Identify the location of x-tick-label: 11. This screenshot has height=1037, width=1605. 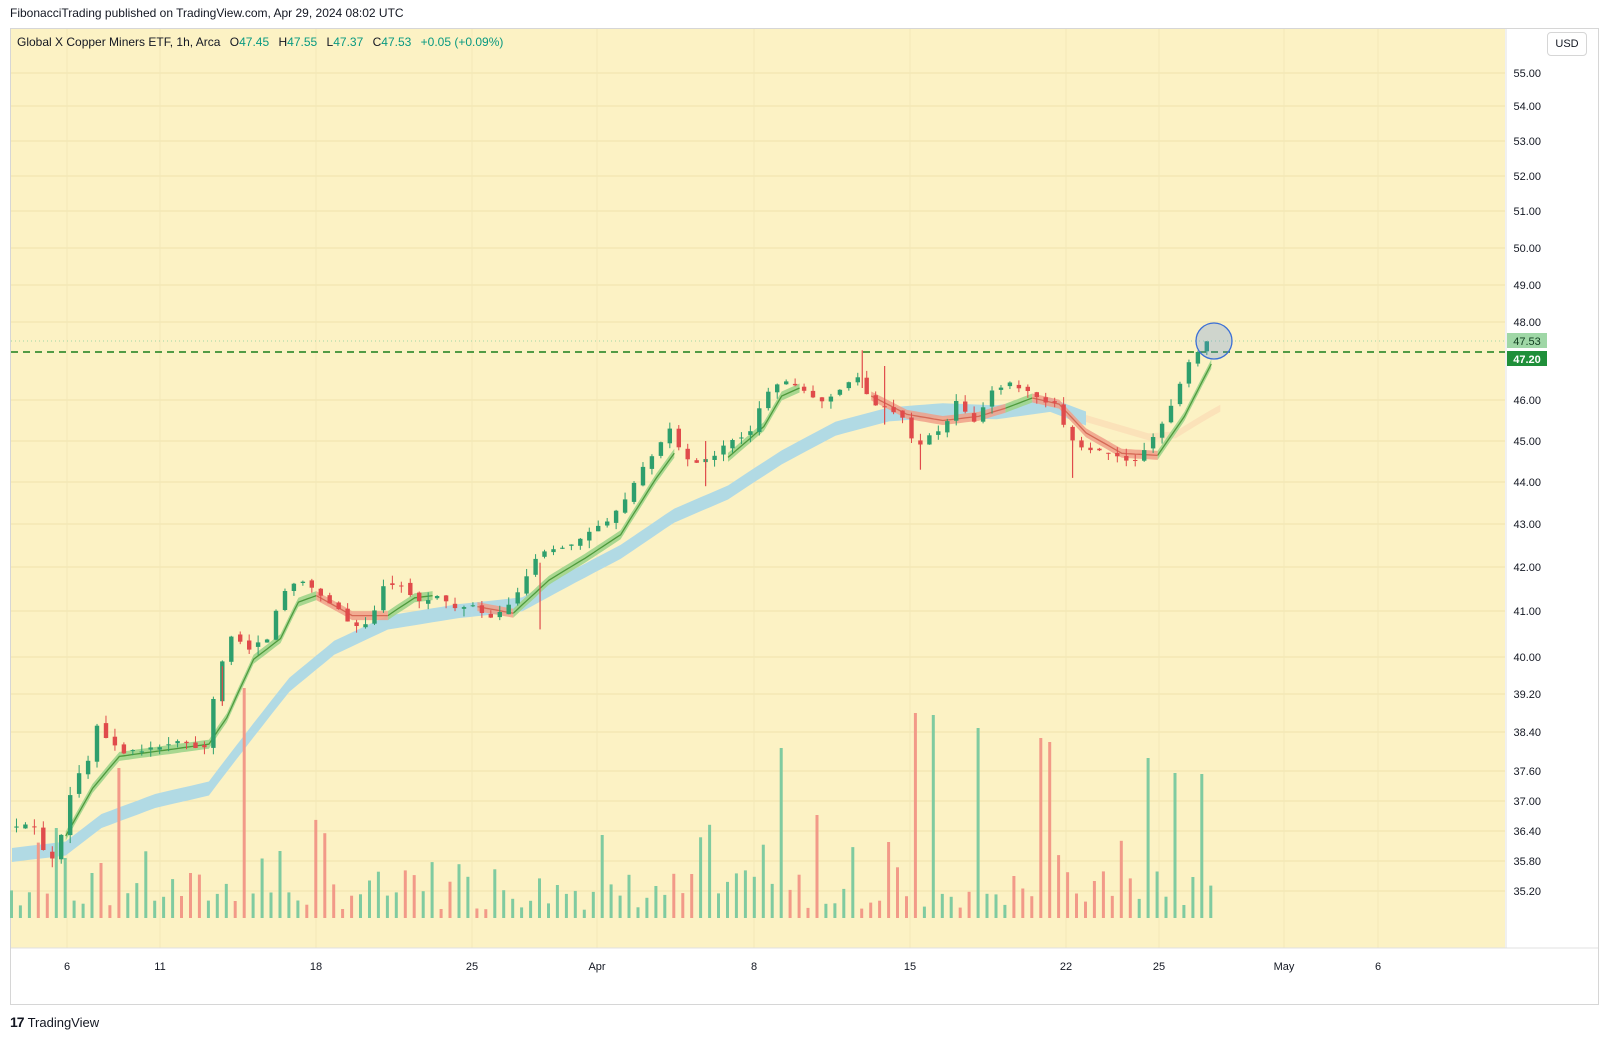
(159, 967).